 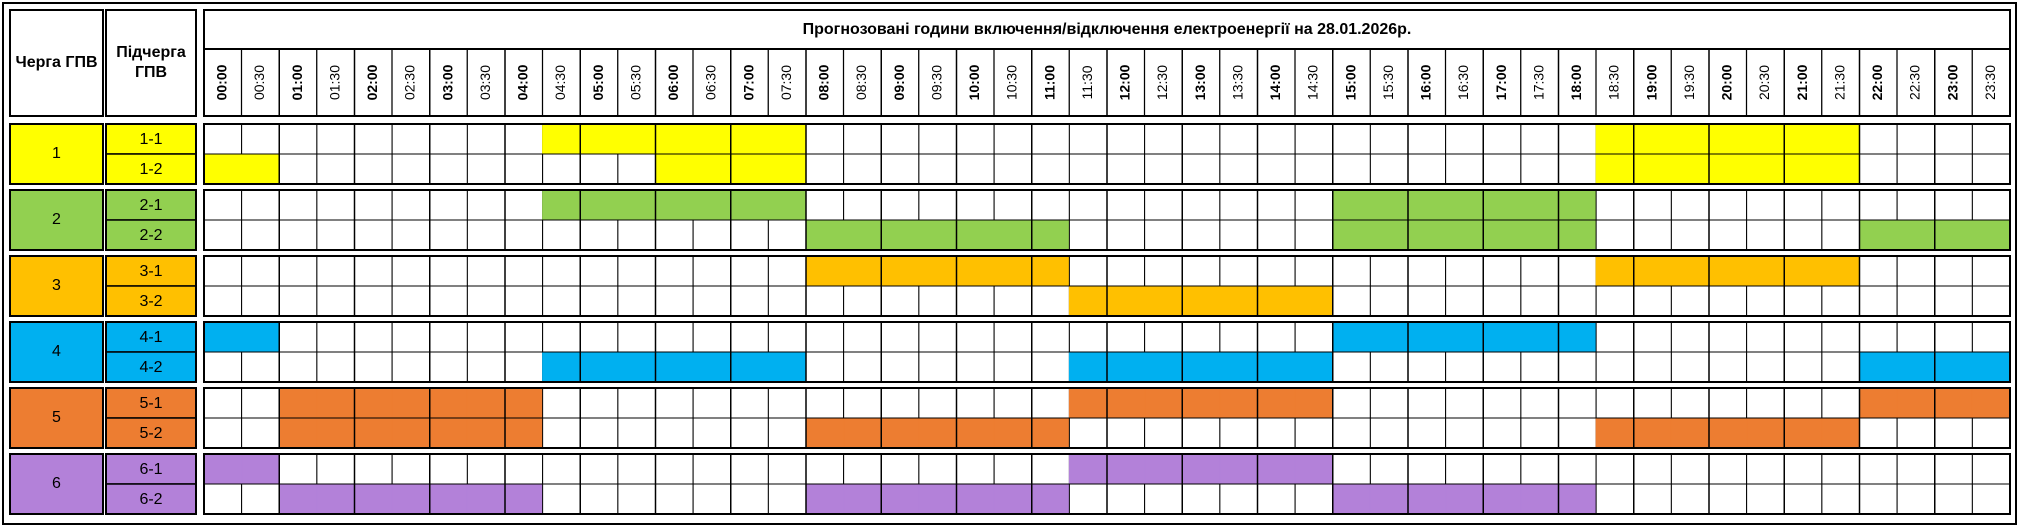 What do you see at coordinates (56, 483) in the screenshot?
I see `group-label: 6` at bounding box center [56, 483].